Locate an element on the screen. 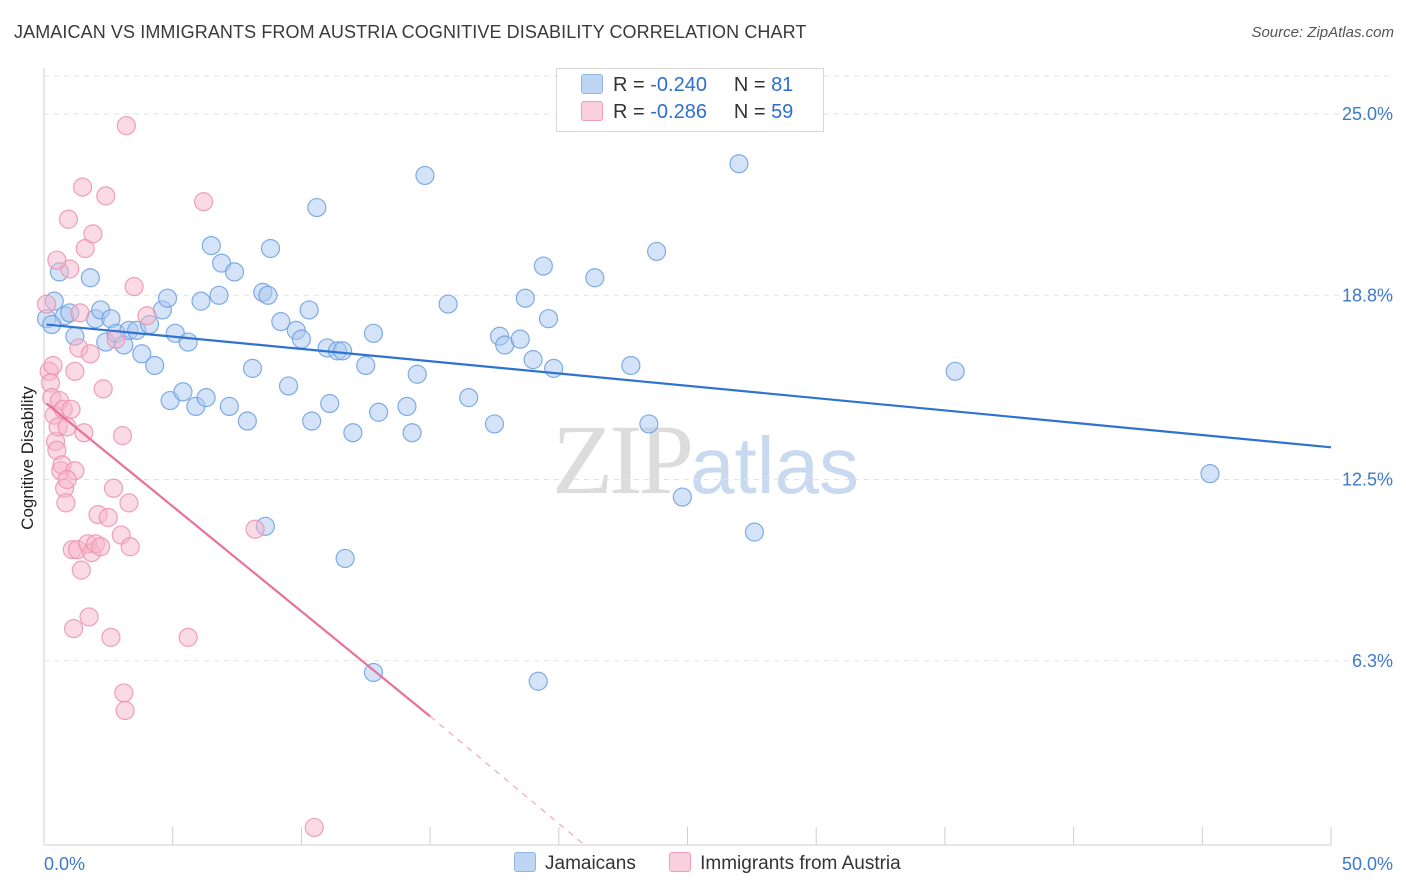 This screenshot has height=892, width=1406. legend-label-austria: Immigrants from Austria is located at coordinates (800, 863).